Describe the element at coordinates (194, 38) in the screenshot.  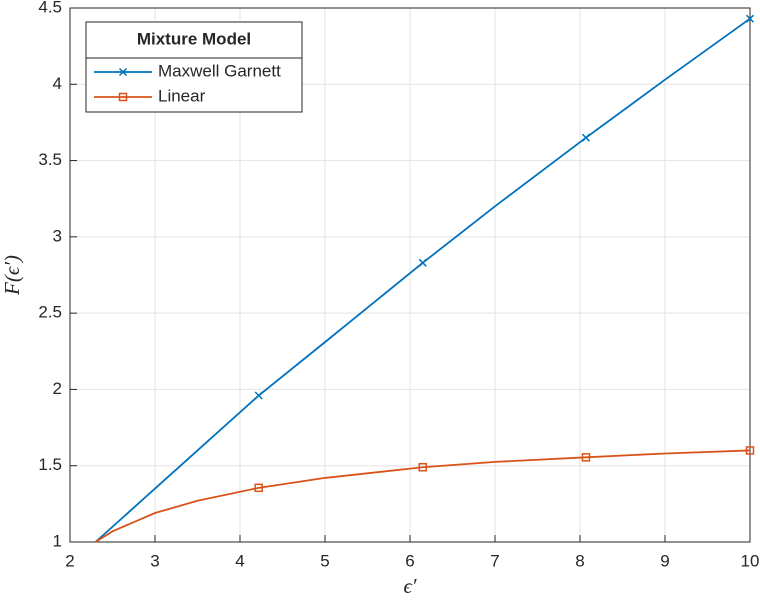
I see `legend-title: Mixture Model` at that location.